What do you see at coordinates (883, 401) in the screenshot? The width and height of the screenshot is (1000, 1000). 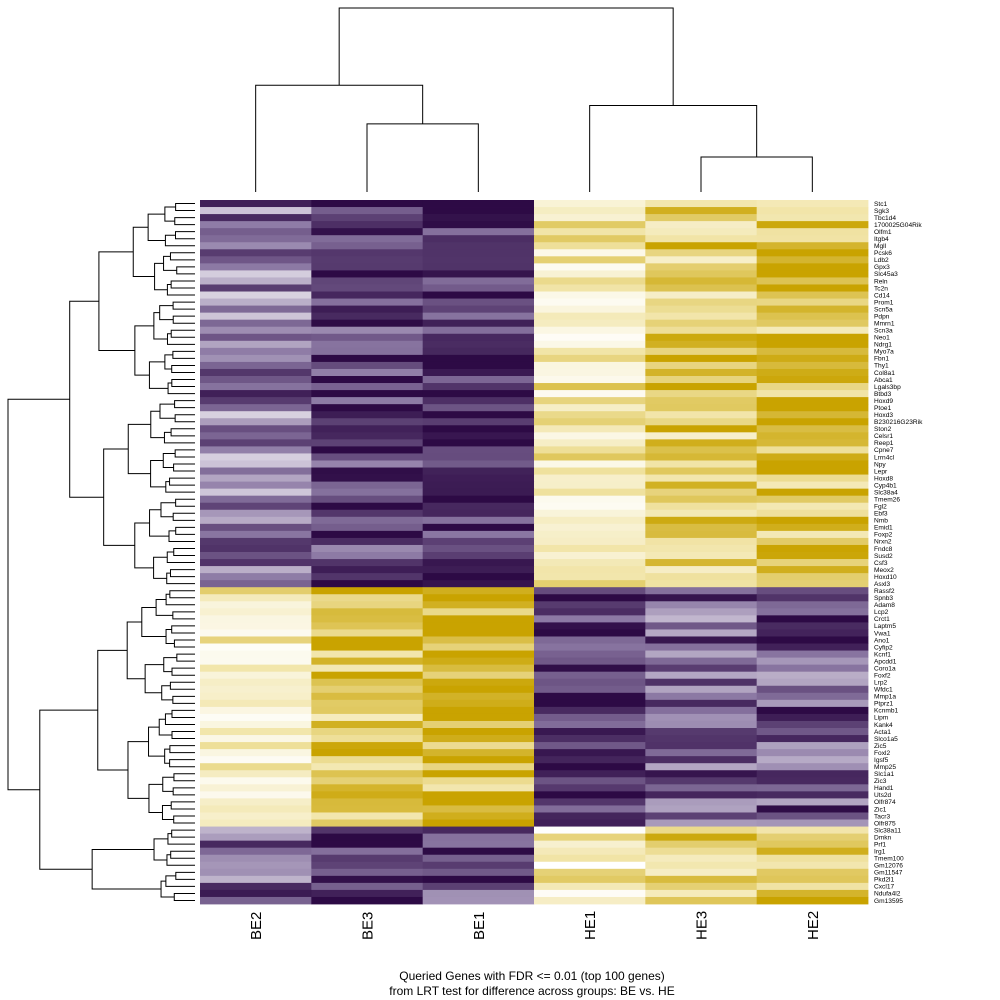 I see `gene-label: Hoxd9` at bounding box center [883, 401].